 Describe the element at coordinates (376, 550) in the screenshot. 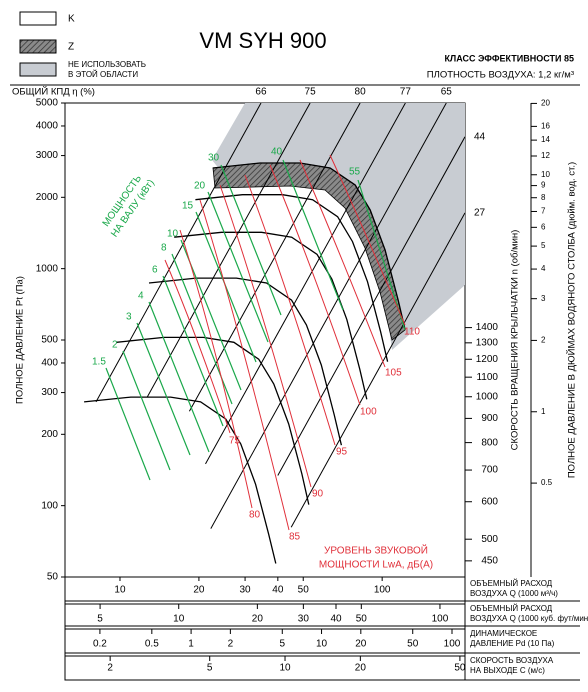

I see `sound-title: УРОВЕНЬ ЗВУКОВОЙ` at that location.